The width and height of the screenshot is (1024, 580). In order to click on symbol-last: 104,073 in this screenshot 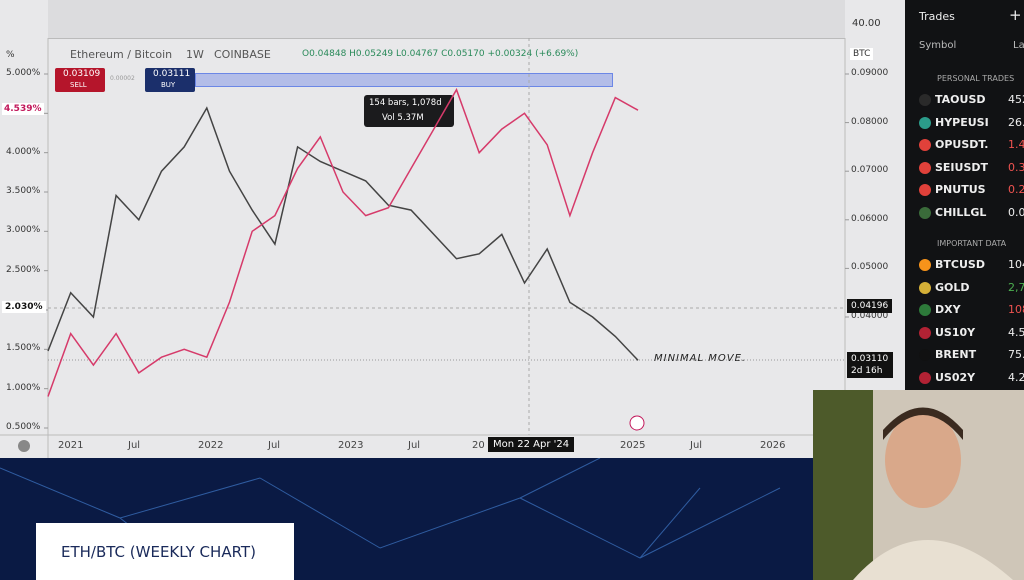, I will do `click(1016, 264)`.